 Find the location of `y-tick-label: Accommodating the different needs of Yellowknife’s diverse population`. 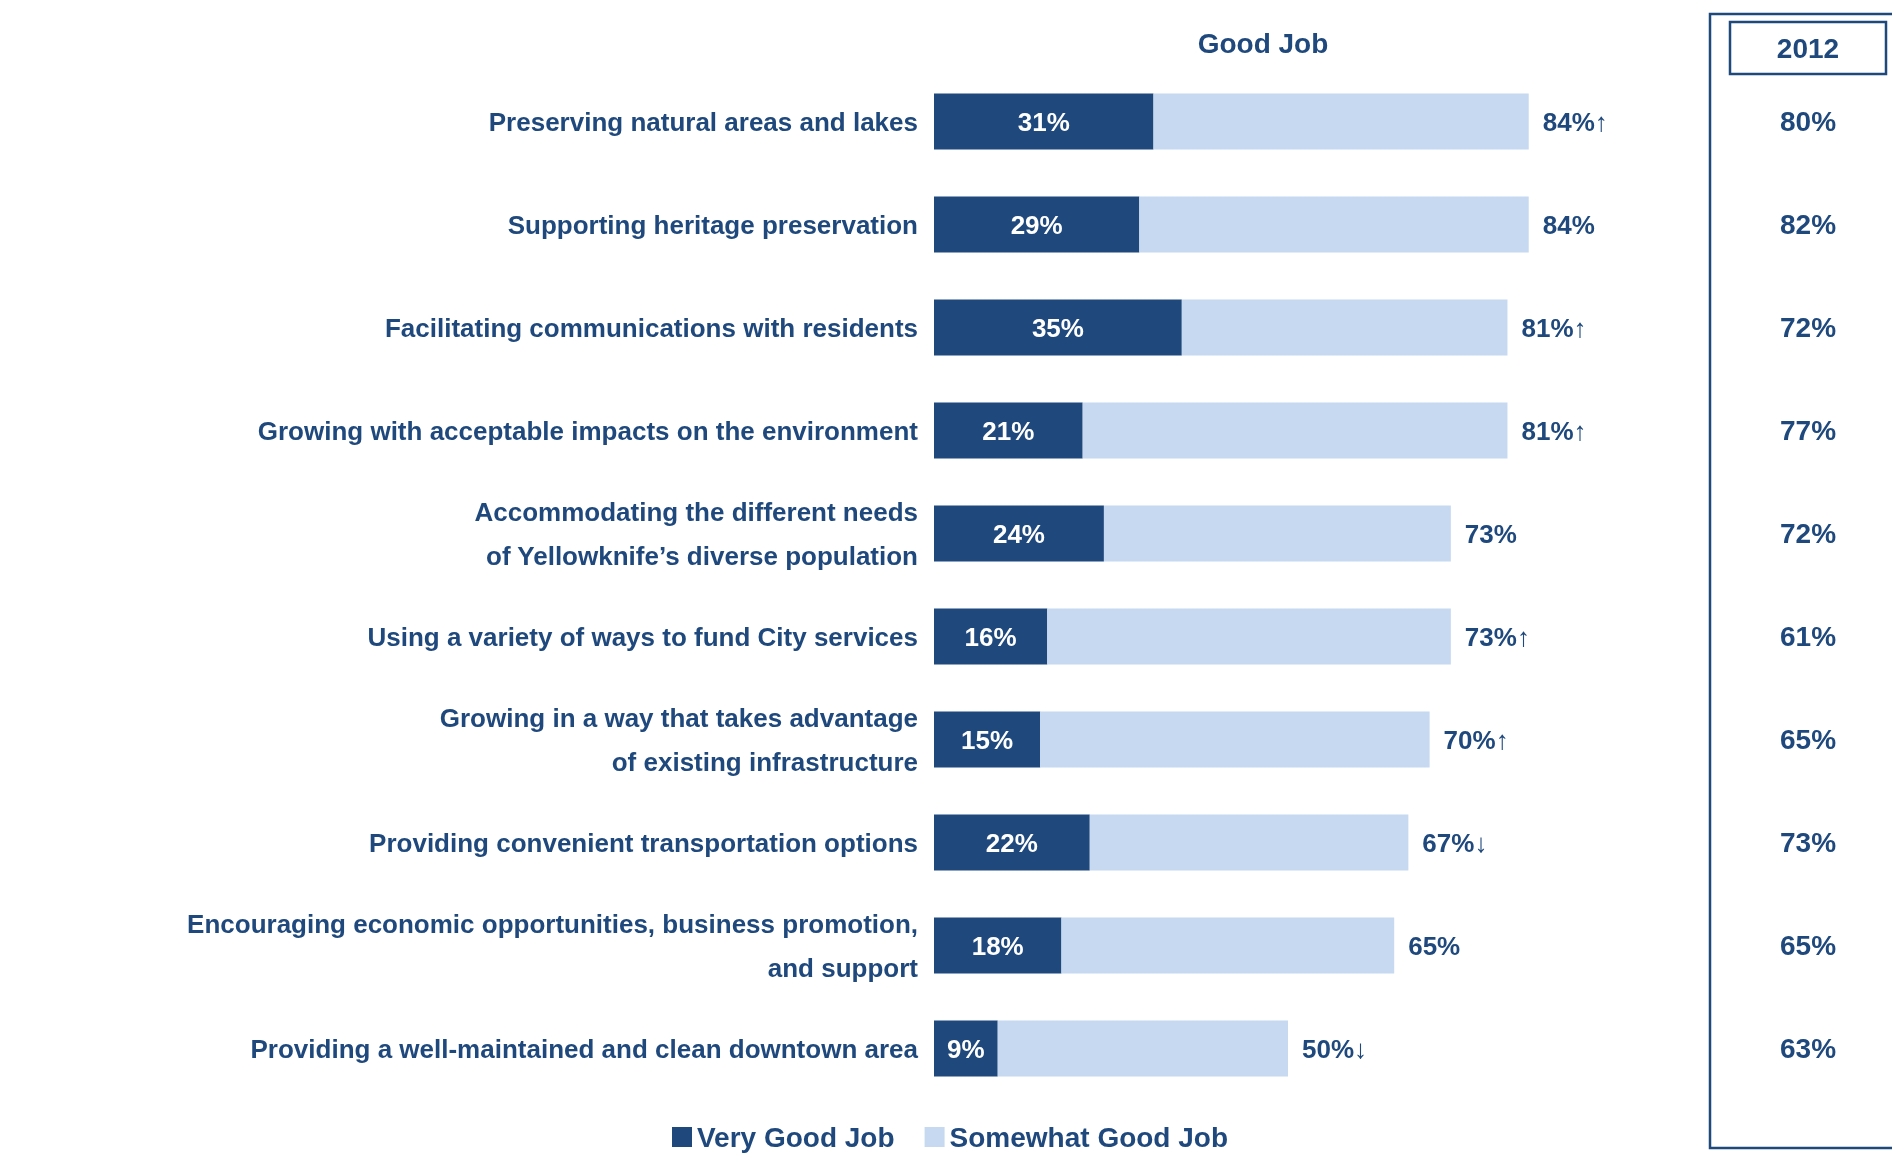

y-tick-label: Accommodating the different needs of Yellowknife’s diverse population is located at coordinates (696, 533).